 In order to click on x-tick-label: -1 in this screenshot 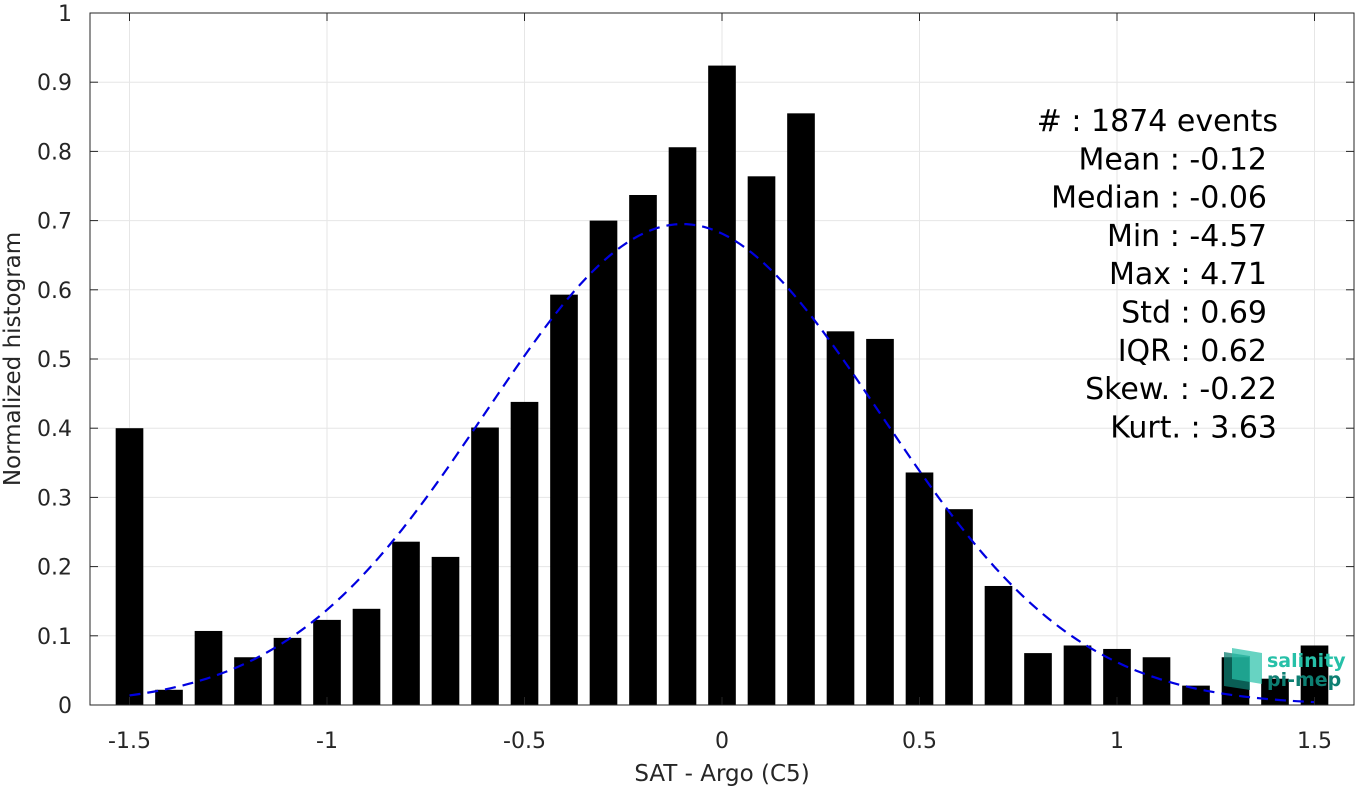, I will do `click(327, 741)`.